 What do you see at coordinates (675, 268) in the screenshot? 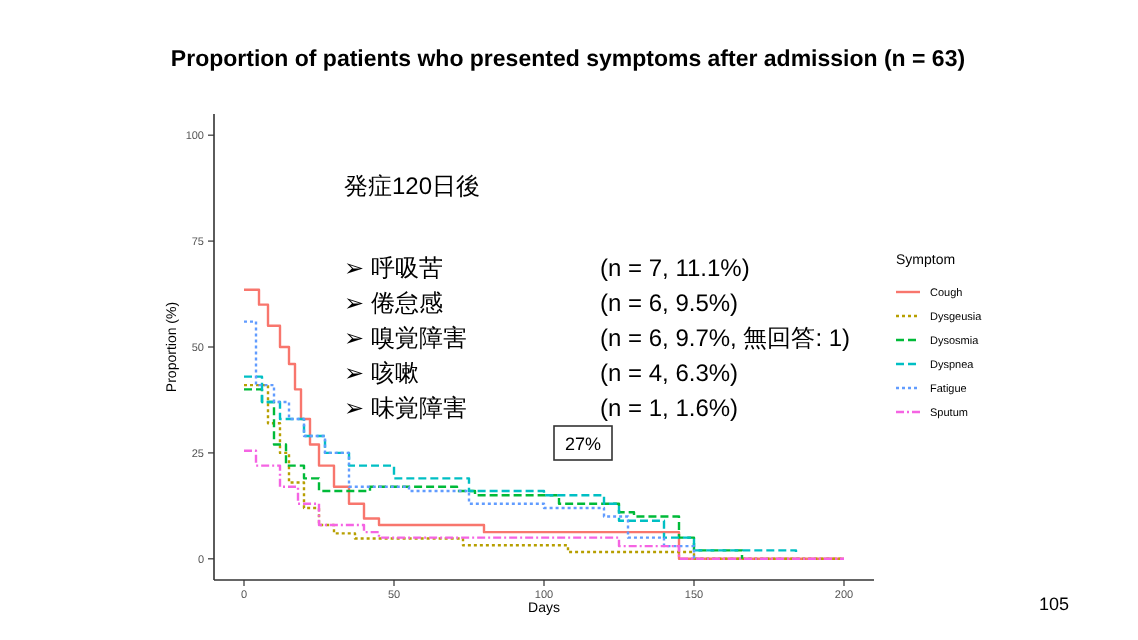
I see `annotation: (n = 7, 11.1%)` at bounding box center [675, 268].